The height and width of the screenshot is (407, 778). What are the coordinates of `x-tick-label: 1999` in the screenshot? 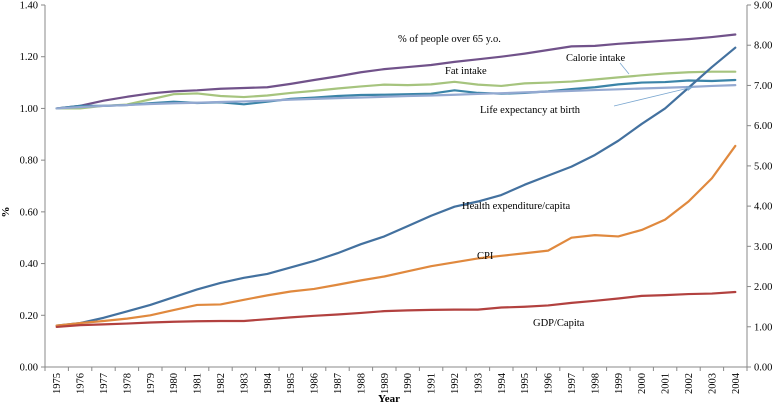 It's located at (619, 383).